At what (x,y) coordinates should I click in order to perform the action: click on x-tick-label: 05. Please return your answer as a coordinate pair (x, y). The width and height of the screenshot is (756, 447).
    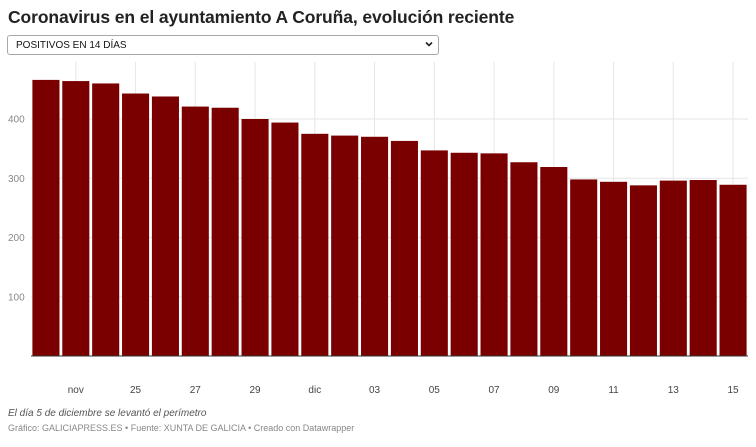
    Looking at the image, I should click on (435, 390).